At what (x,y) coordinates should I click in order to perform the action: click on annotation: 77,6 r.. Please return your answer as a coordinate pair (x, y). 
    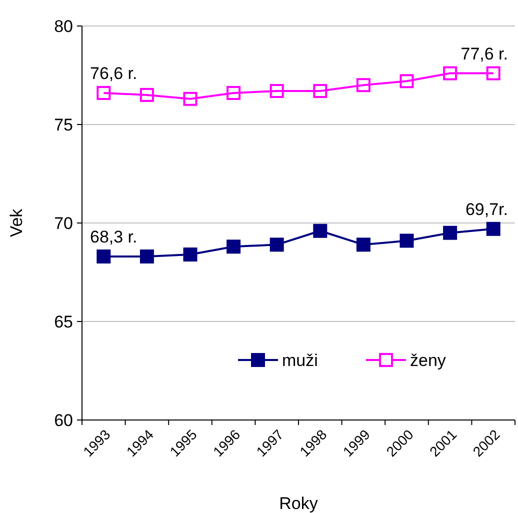
    Looking at the image, I should click on (484, 54).